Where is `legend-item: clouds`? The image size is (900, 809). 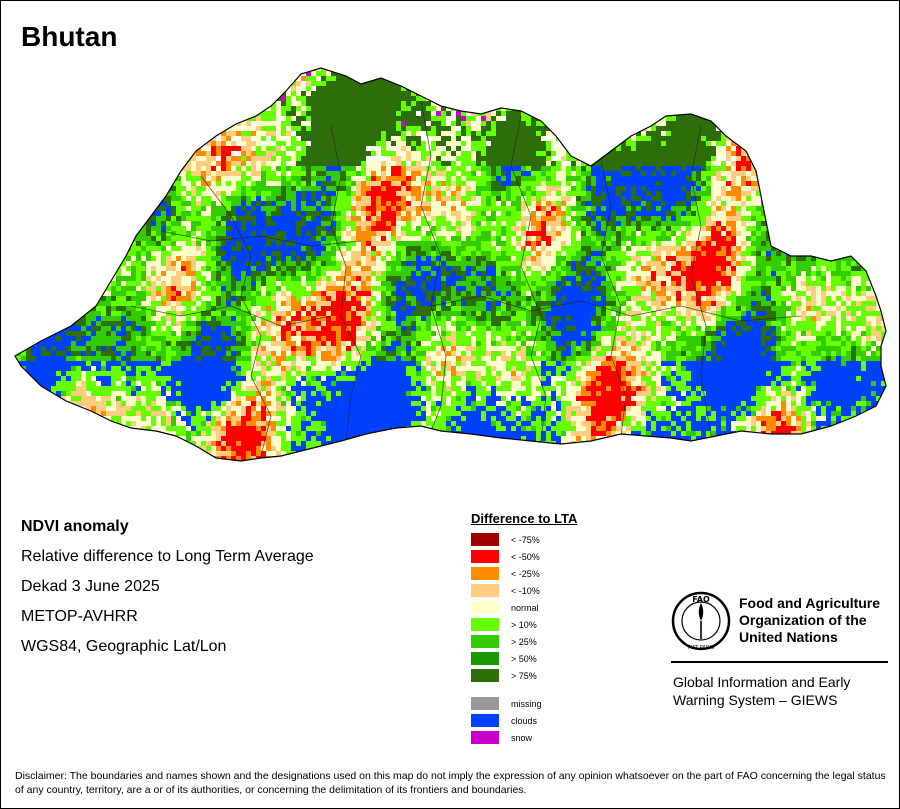 legend-item: clouds is located at coordinates (561, 720).